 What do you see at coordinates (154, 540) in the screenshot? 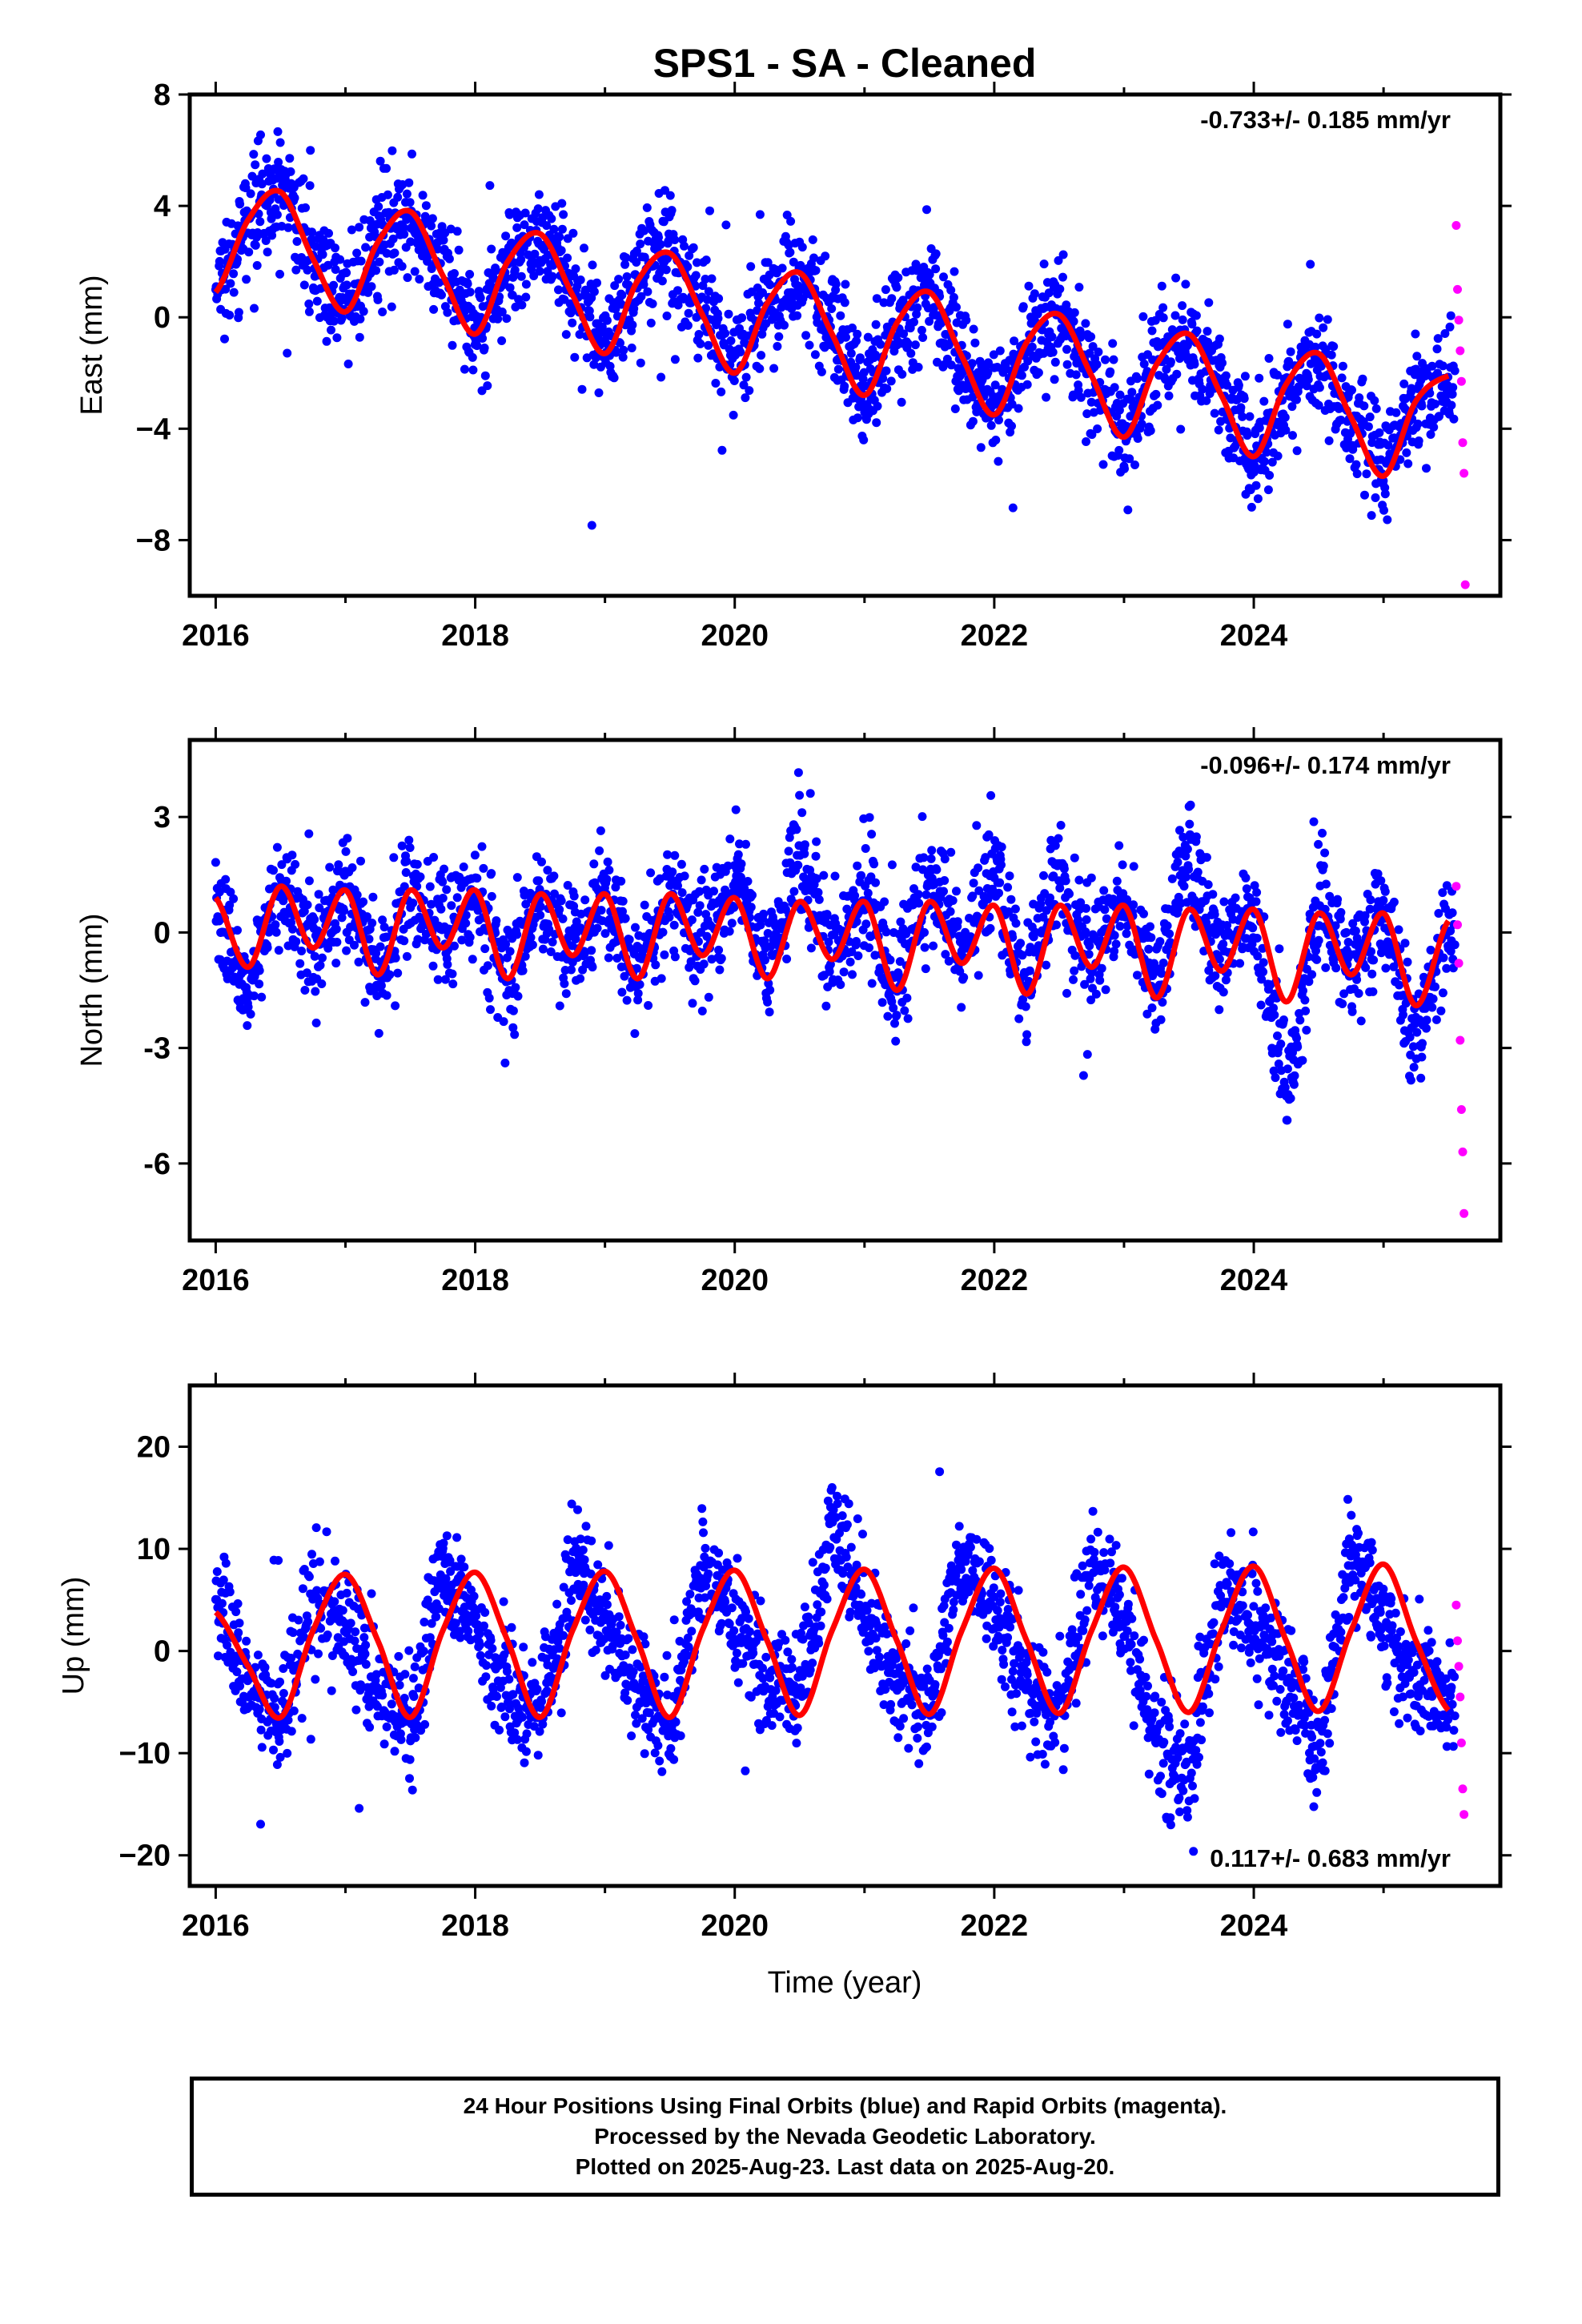
I see `y-tick-label: −8` at bounding box center [154, 540].